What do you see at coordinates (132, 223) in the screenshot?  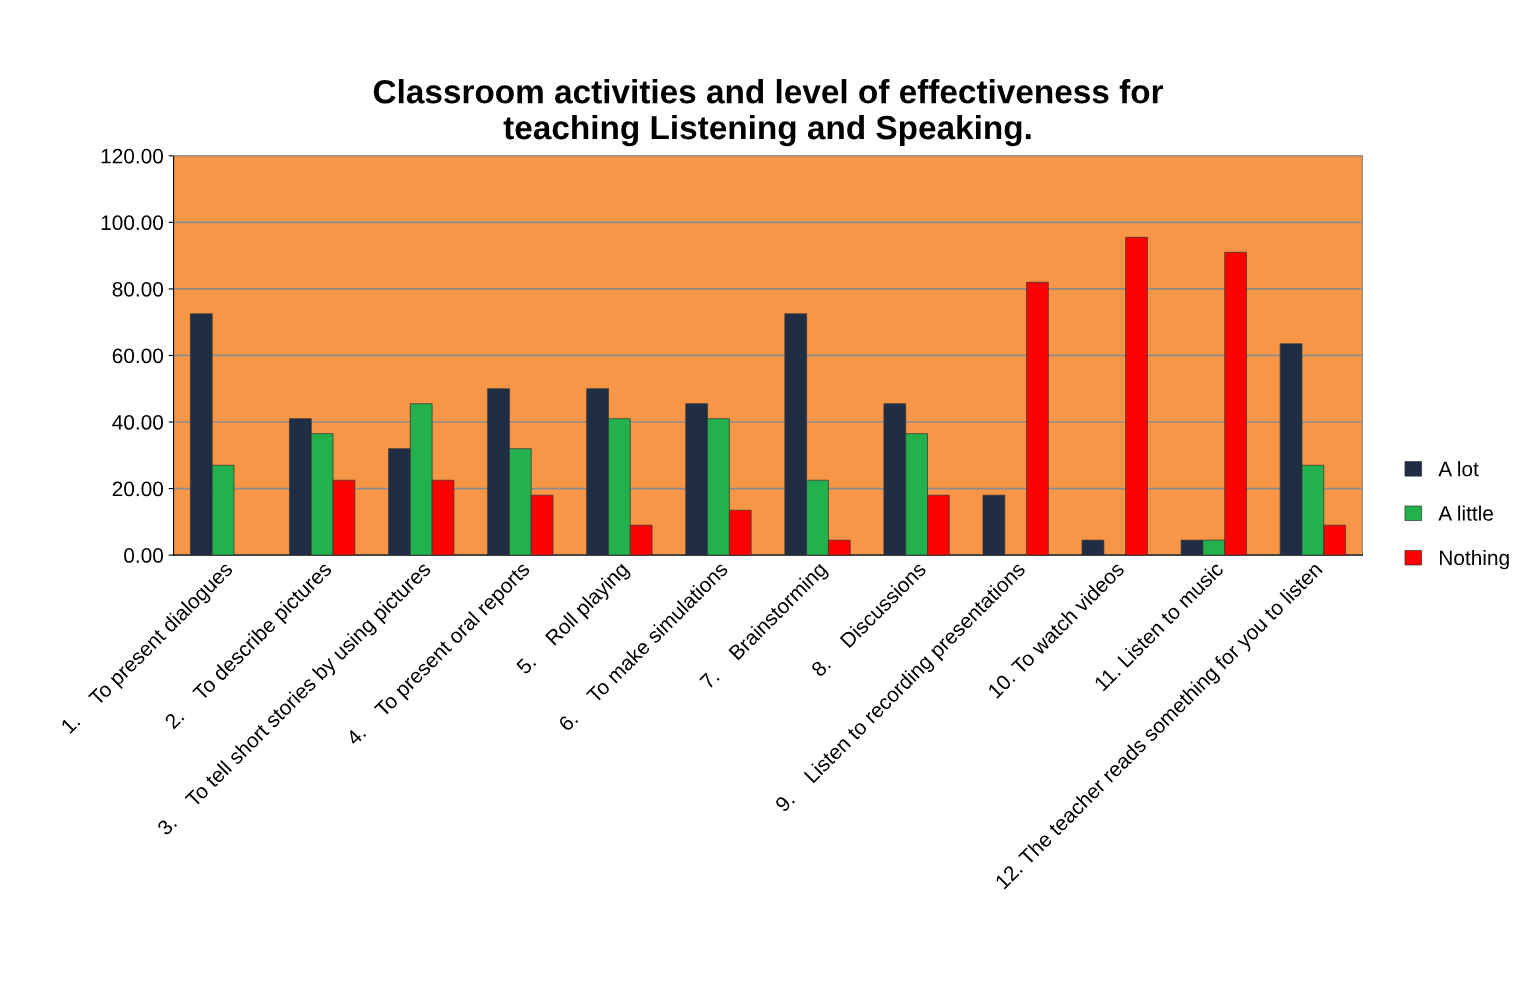 I see `y-tick-label: 100.00` at bounding box center [132, 223].